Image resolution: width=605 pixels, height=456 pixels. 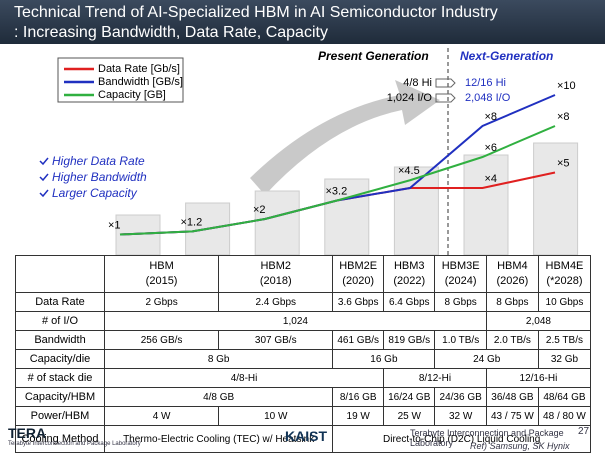 I want to click on cell: 819 GB/s, so click(x=409, y=340).